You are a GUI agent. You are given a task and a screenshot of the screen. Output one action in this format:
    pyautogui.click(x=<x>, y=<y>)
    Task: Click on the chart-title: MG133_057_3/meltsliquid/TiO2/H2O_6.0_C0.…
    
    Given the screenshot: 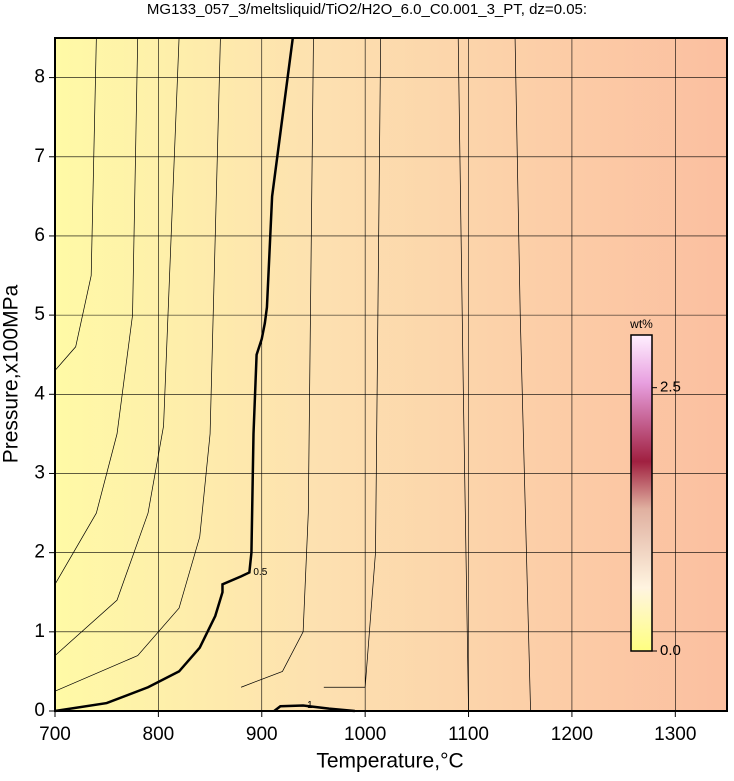 What is the action you would take?
    pyautogui.click(x=367, y=9)
    